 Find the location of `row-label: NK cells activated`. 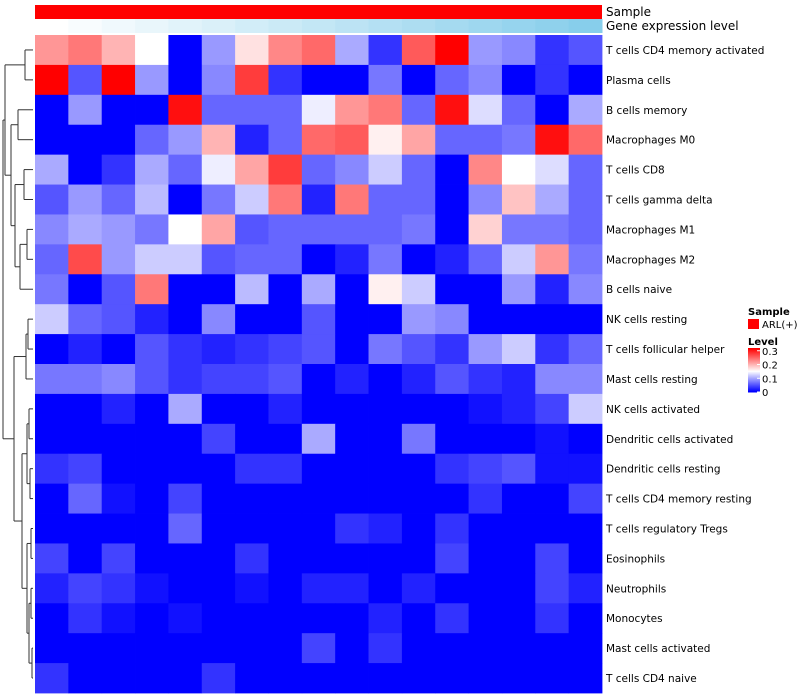

row-label: NK cells activated is located at coordinates (653, 410).